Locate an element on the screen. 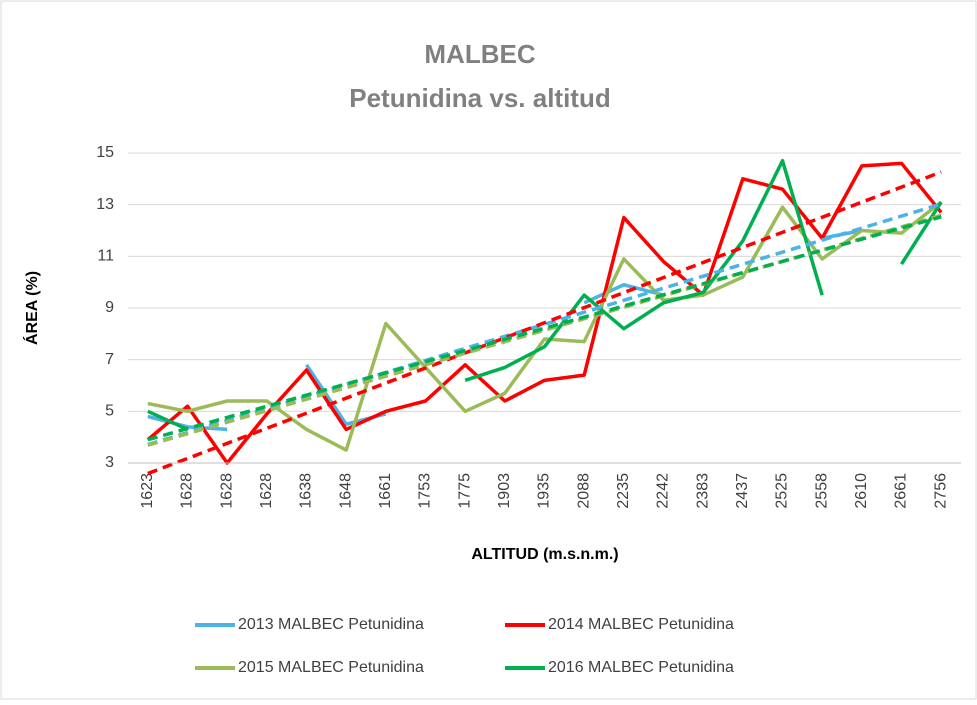  legend-label: 2015 MALBEC Petunidina is located at coordinates (331, 667).